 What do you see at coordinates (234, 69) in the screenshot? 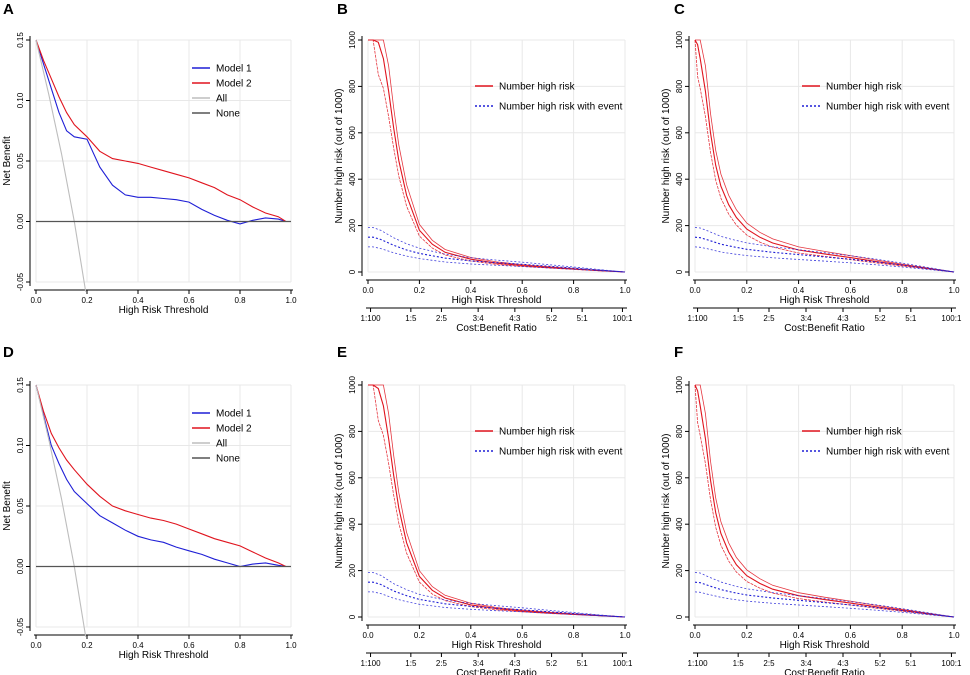
I see `legend-label: Model 1` at bounding box center [234, 69].